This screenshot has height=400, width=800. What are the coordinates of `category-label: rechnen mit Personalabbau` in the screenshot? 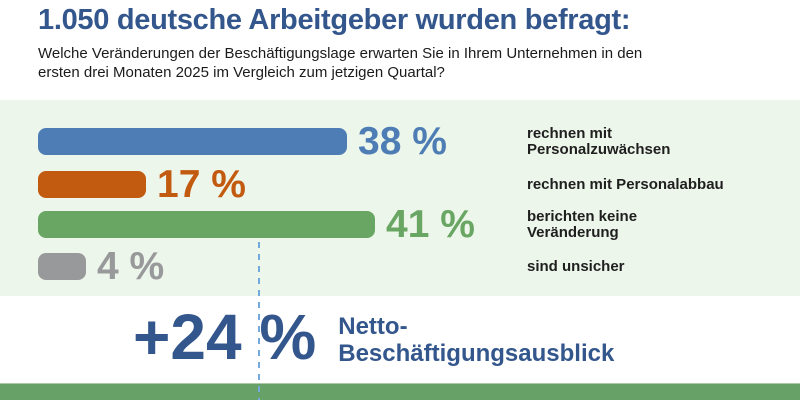 It's located at (625, 184).